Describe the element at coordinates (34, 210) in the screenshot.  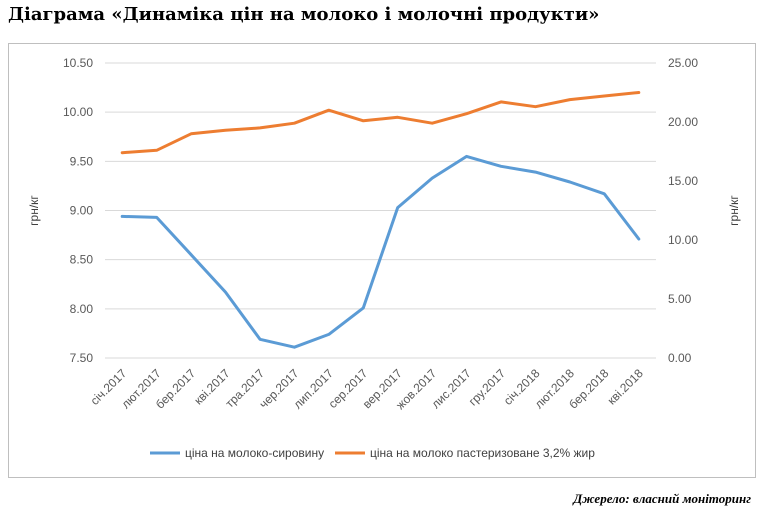
I see `left-axis-label: грн/кг` at that location.